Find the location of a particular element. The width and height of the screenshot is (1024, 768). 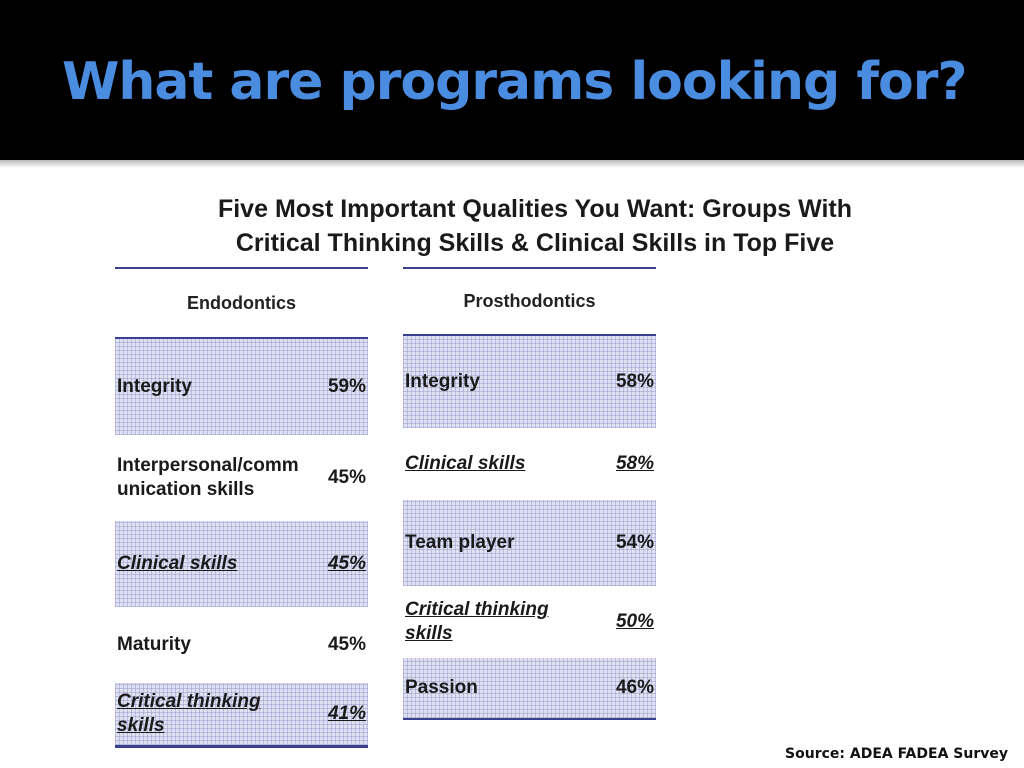

slide-title: What are programs looking for? is located at coordinates (515, 82).